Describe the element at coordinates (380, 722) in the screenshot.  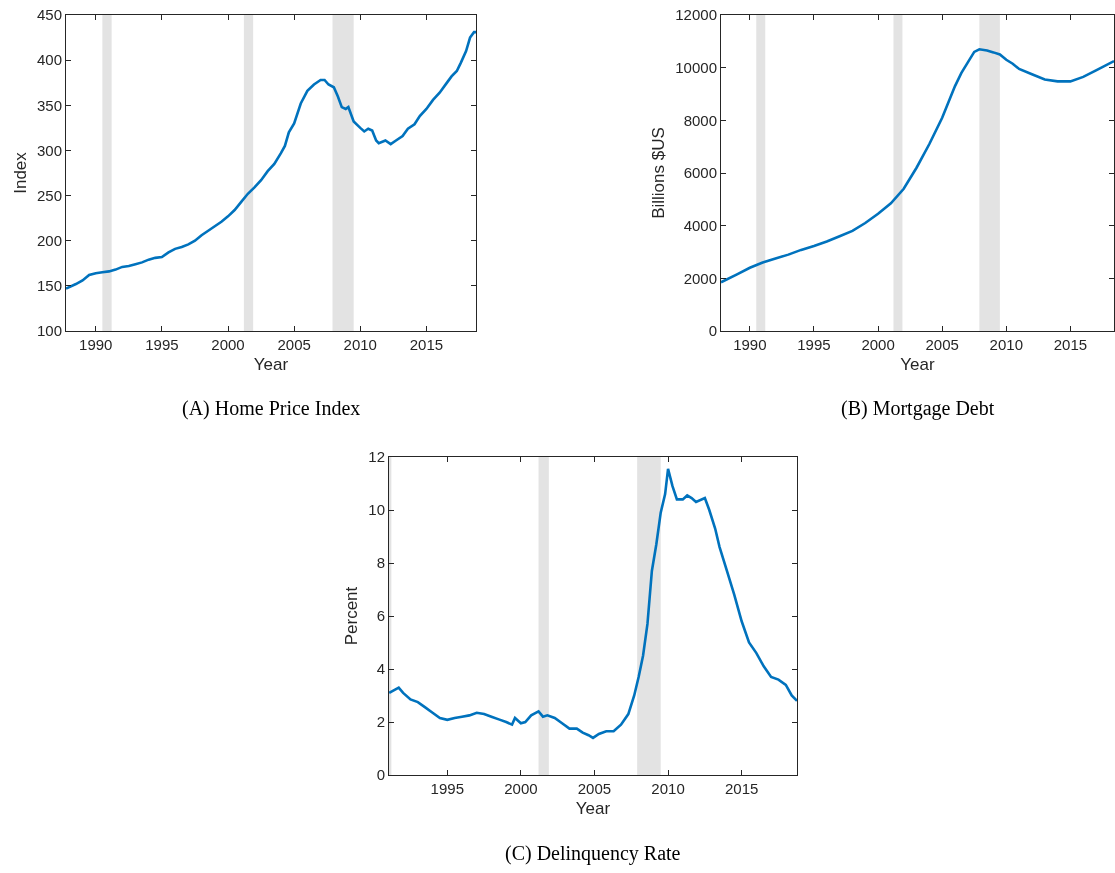
I see `y-tick-label: 2` at that location.